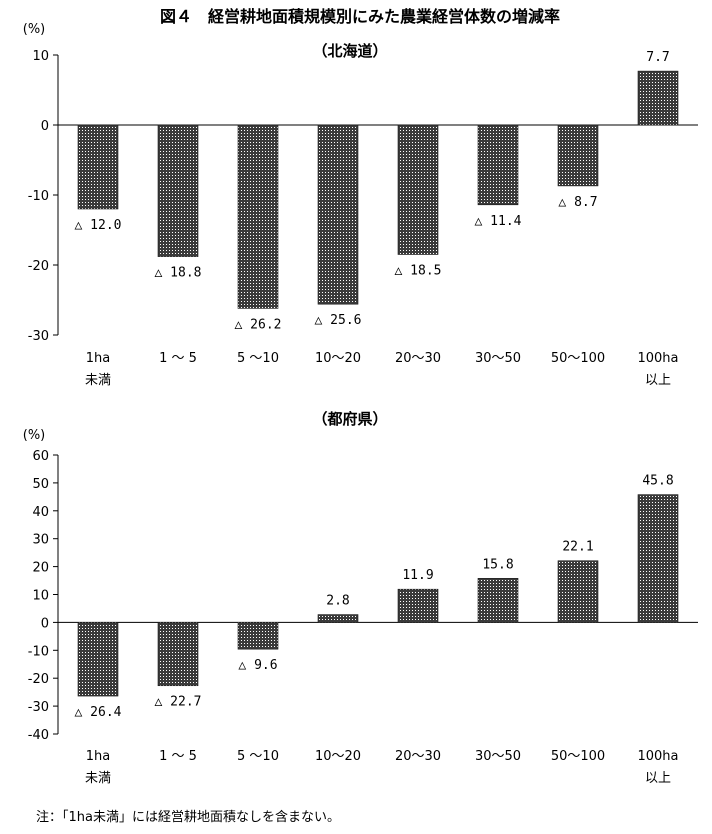 The width and height of the screenshot is (712, 834). Describe the element at coordinates (577, 547) in the screenshot. I see `data-label: 22.1` at that location.